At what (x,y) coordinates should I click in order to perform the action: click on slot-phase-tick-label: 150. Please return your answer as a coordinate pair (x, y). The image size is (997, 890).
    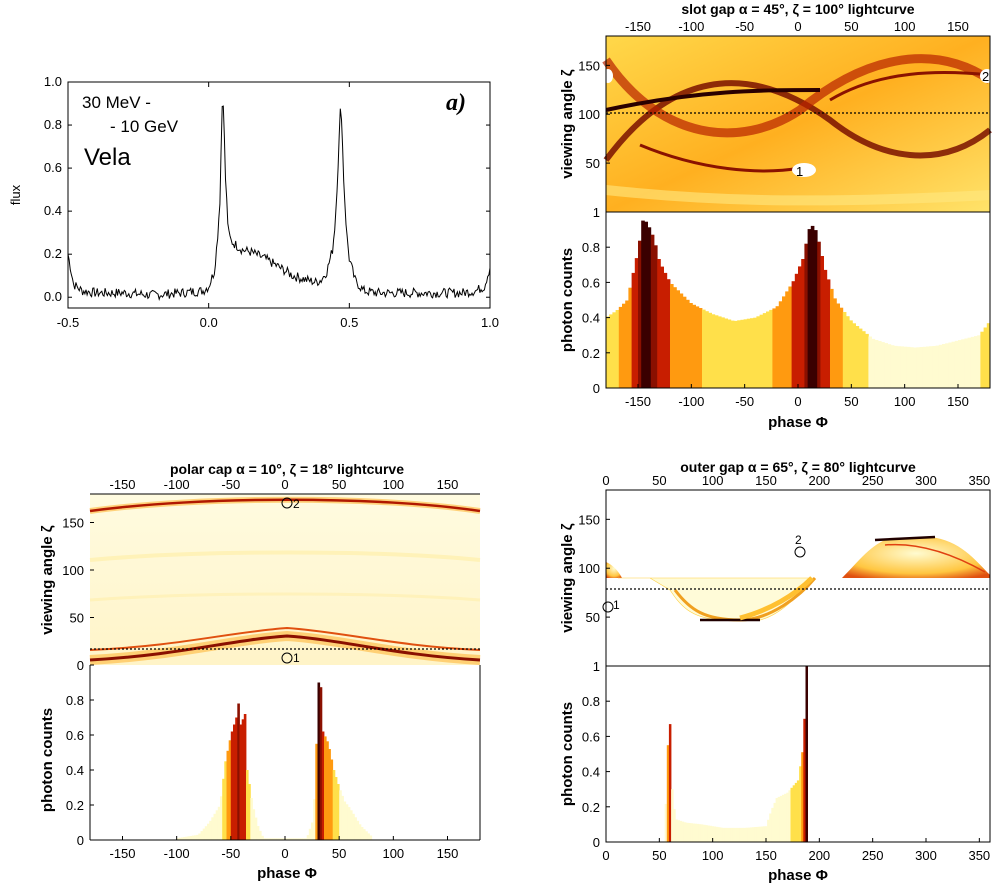
    Looking at the image, I should click on (958, 401).